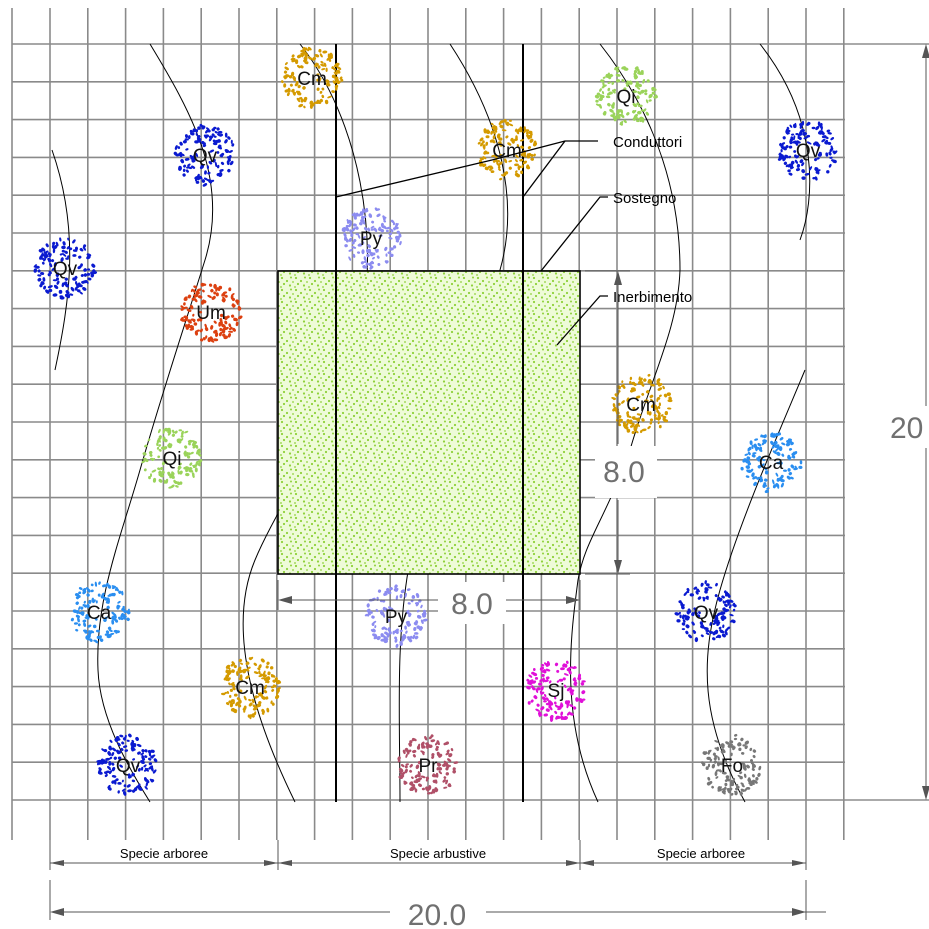  Describe the element at coordinates (624, 472) in the screenshot. I see `square-height-value: 8.0` at that location.